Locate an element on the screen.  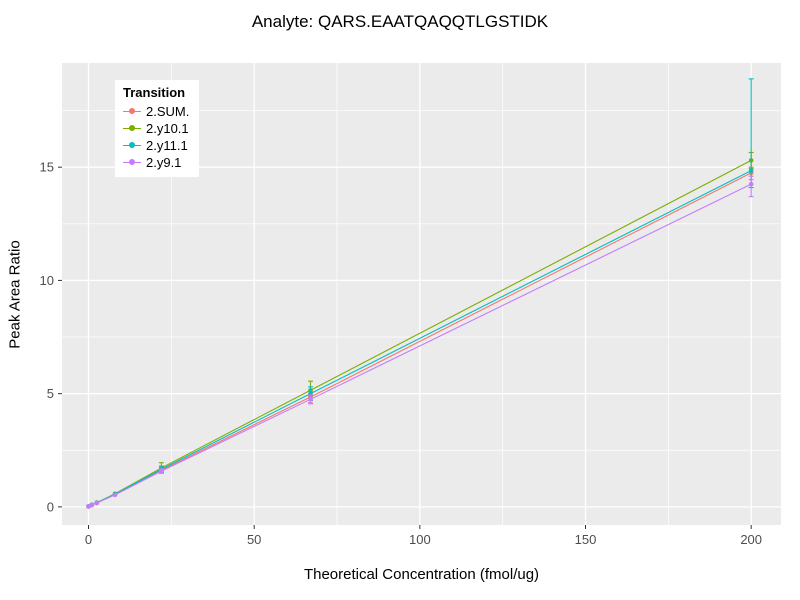
x-tick-label: 0 is located at coordinates (88, 539).